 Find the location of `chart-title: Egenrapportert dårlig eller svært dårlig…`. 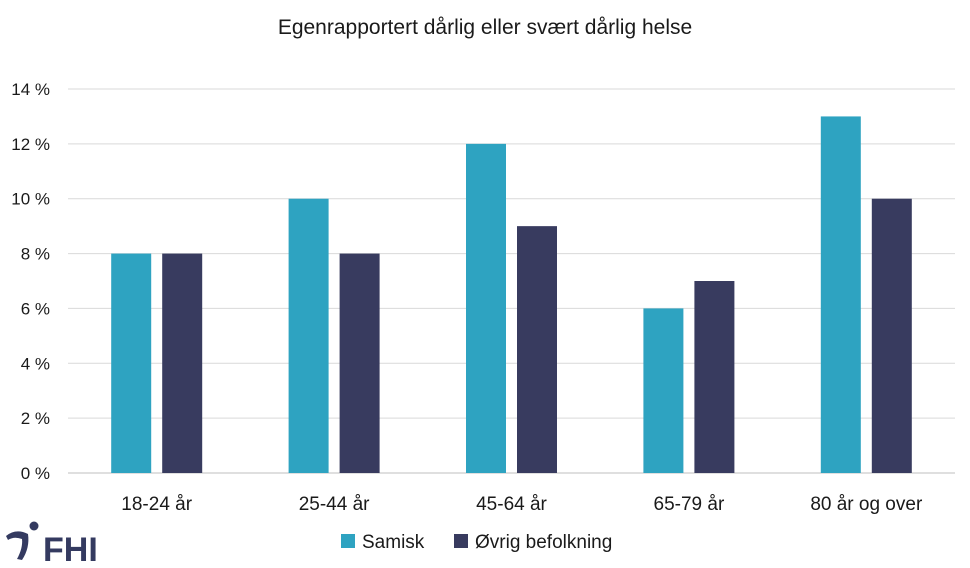

chart-title: Egenrapportert dårlig eller svært dårlig… is located at coordinates (485, 27).